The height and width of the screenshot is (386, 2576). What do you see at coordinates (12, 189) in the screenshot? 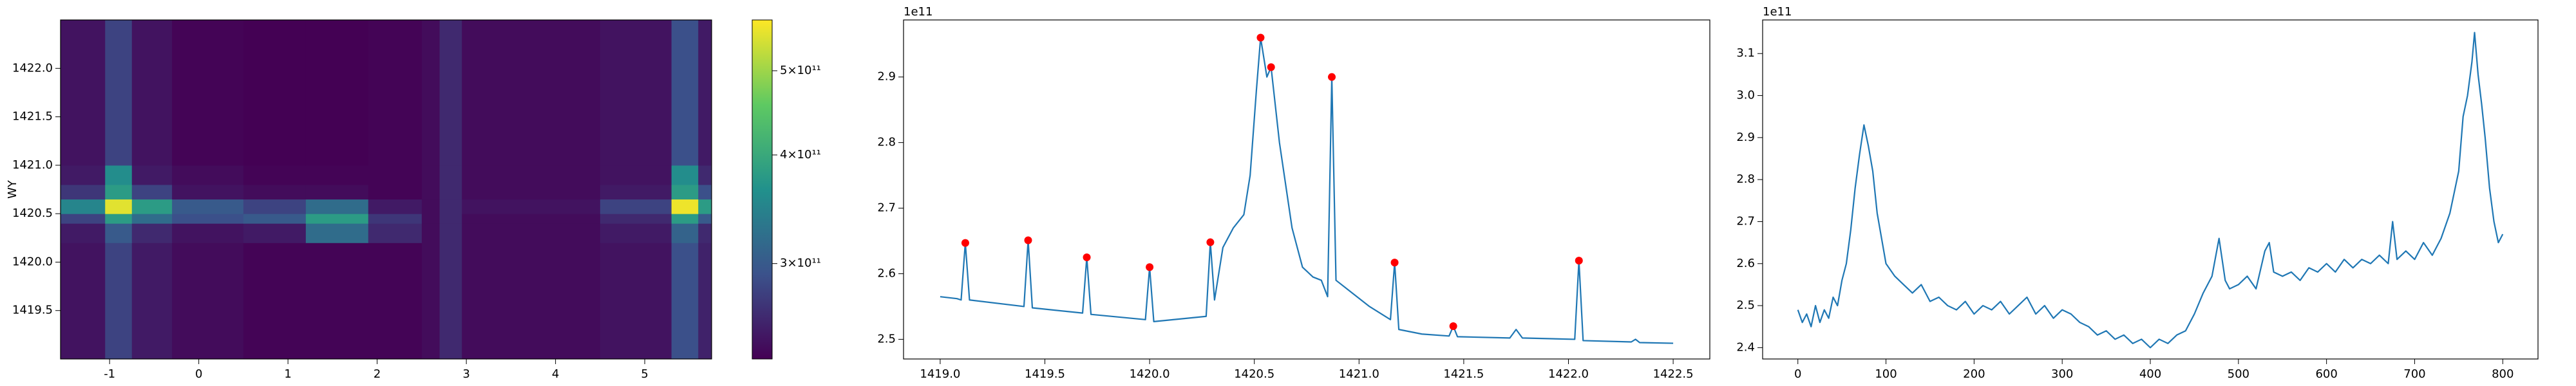
I see `y-axis-label: WY` at bounding box center [12, 189].